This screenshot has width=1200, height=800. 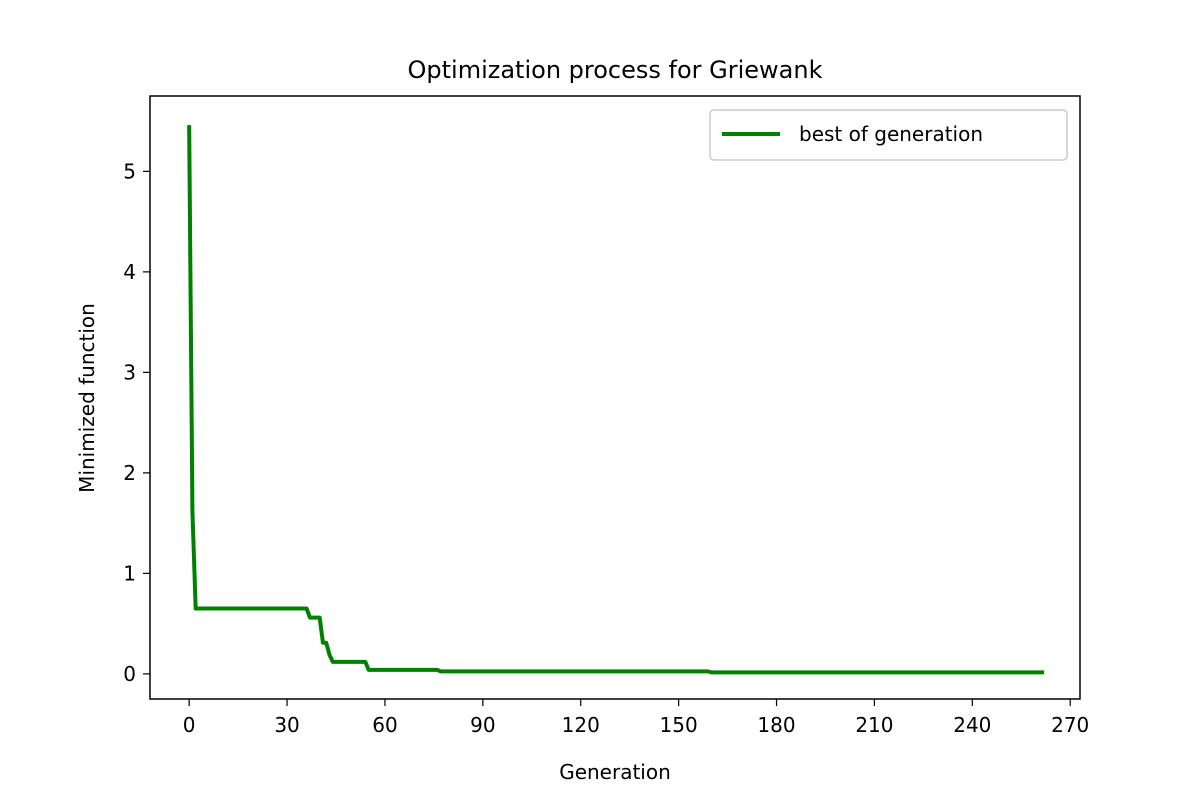 What do you see at coordinates (891, 134) in the screenshot?
I see `legend-label: best of generation` at bounding box center [891, 134].